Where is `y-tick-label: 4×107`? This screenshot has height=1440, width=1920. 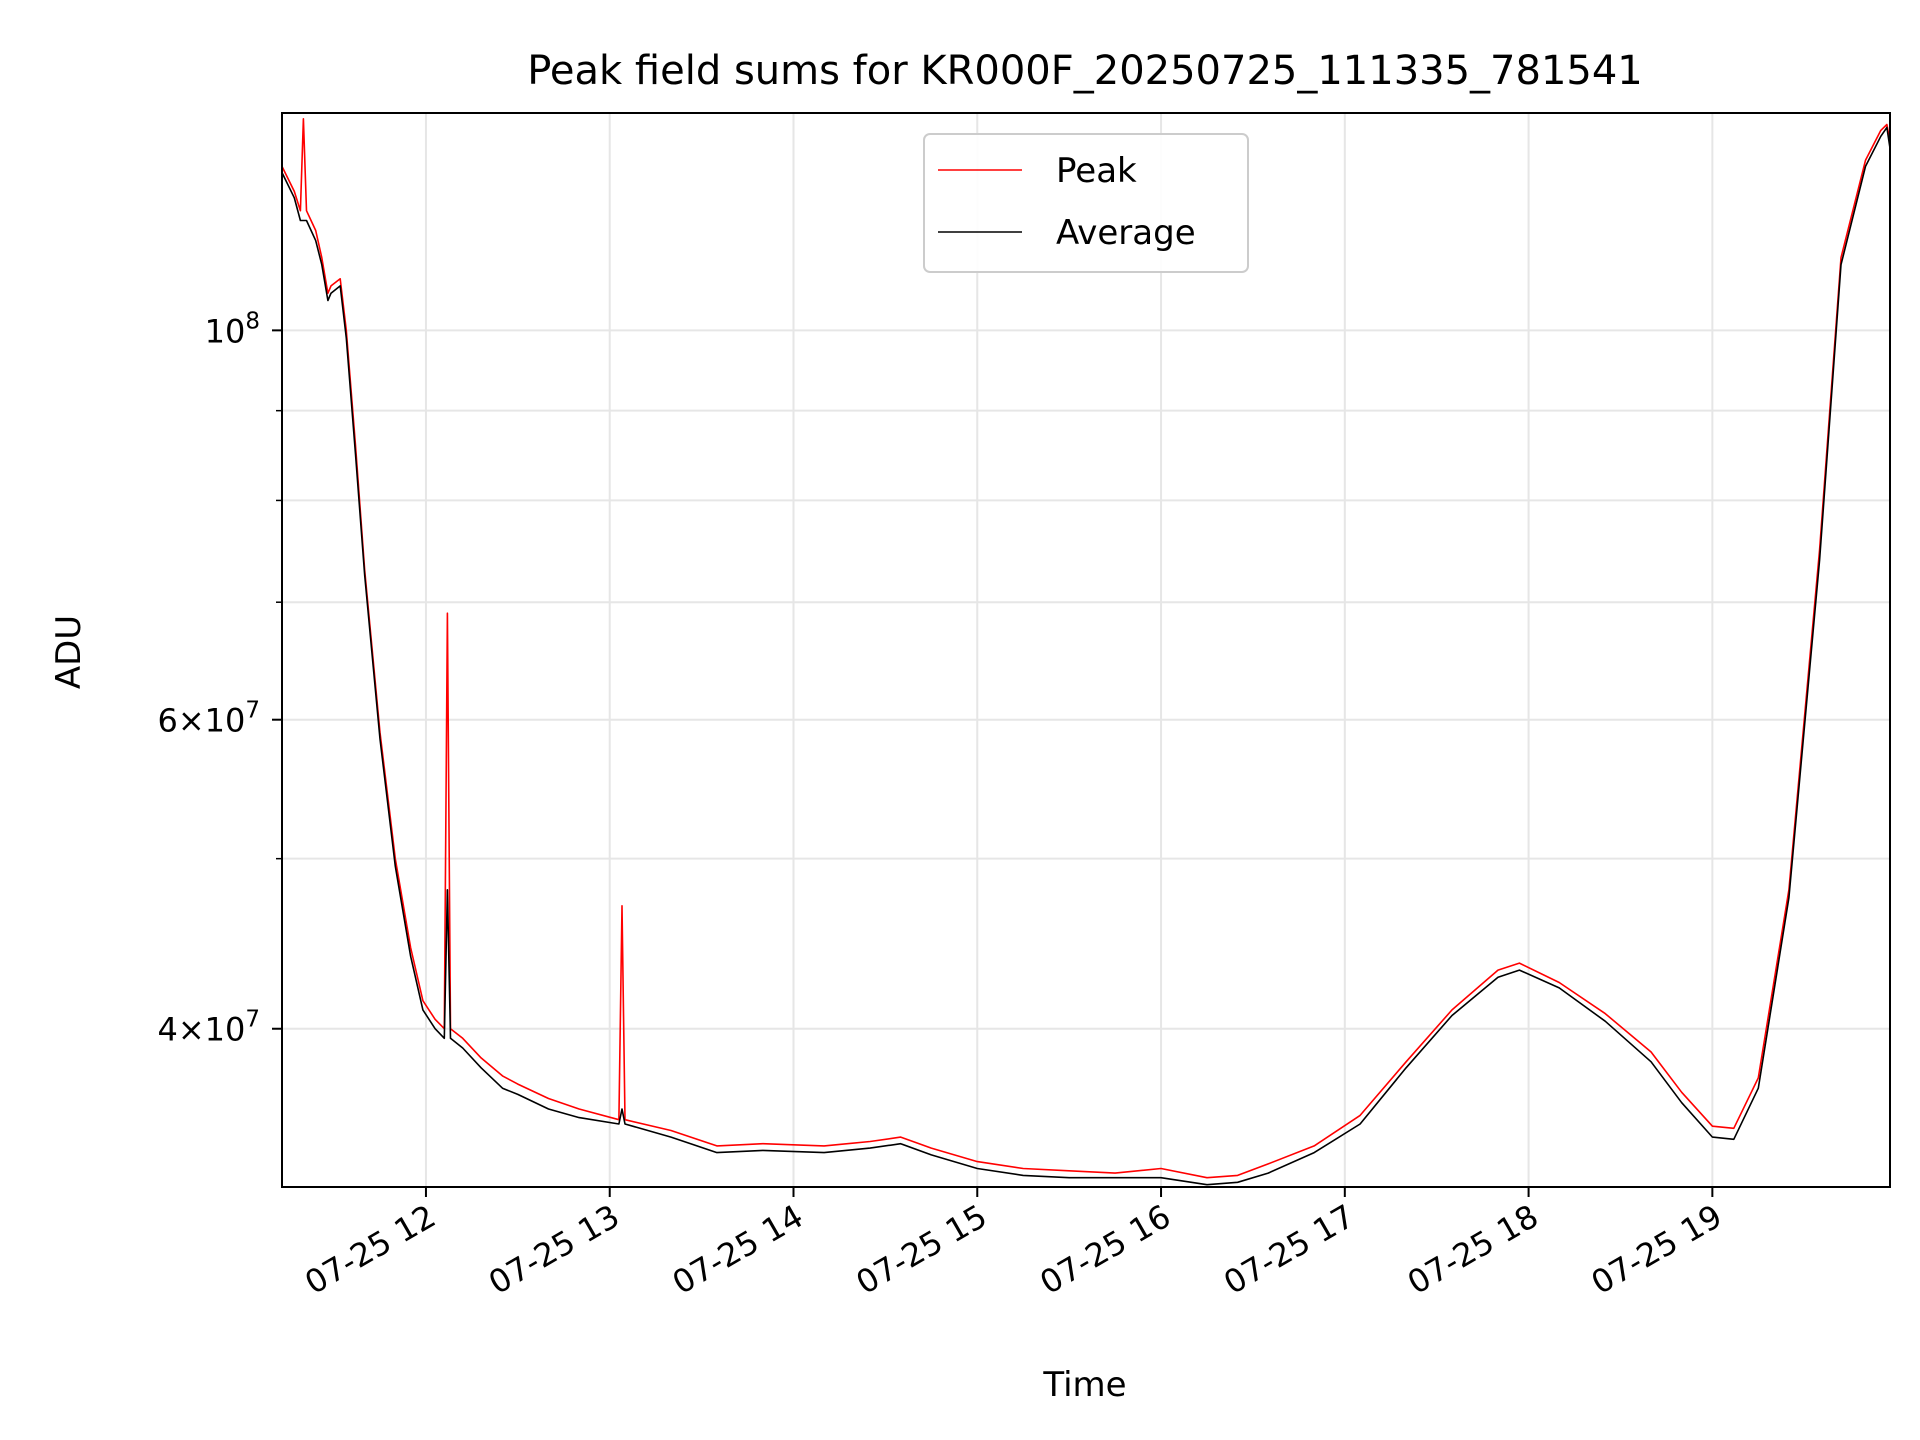
y-tick-label: 4×107 is located at coordinates (208, 1028).